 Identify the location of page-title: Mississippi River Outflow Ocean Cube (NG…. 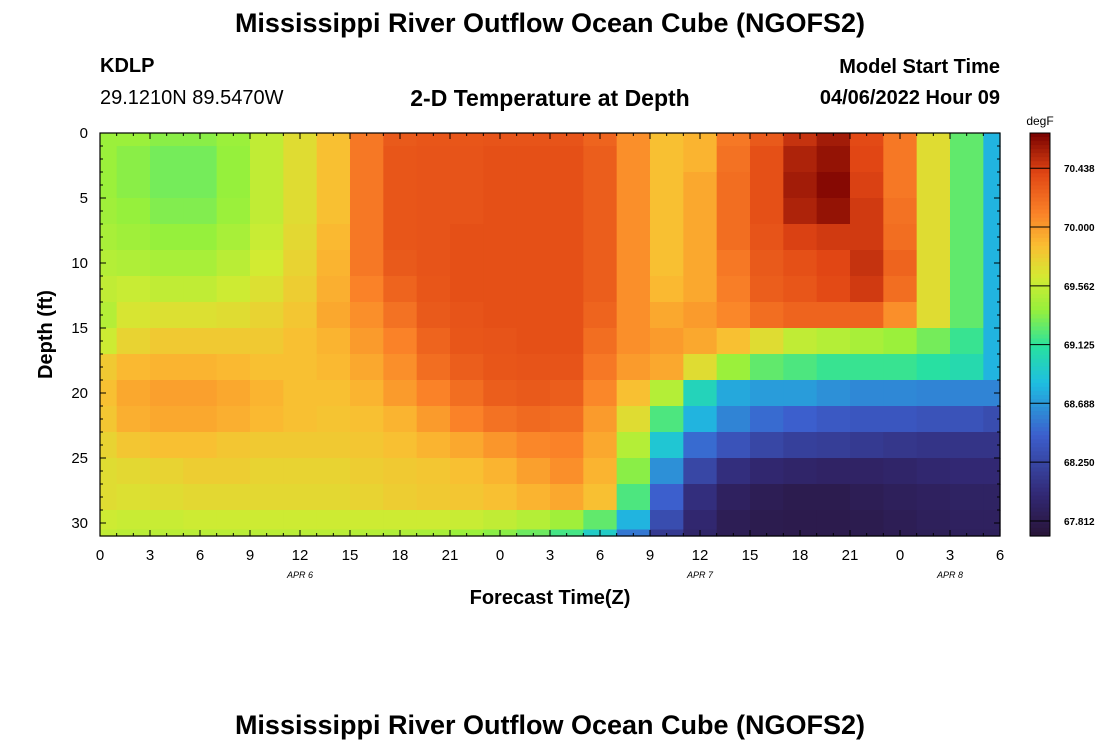
(550, 23).